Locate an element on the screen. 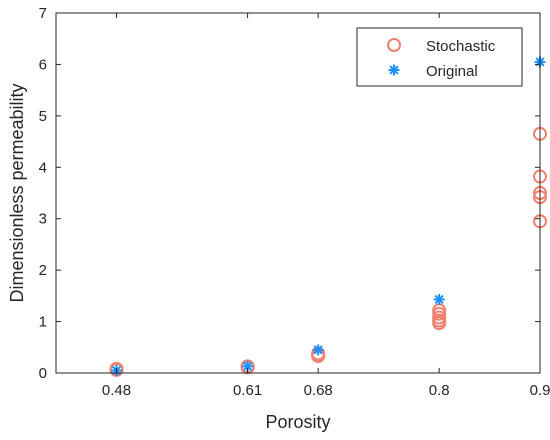  legend: Stochastic Original is located at coordinates (439, 57).